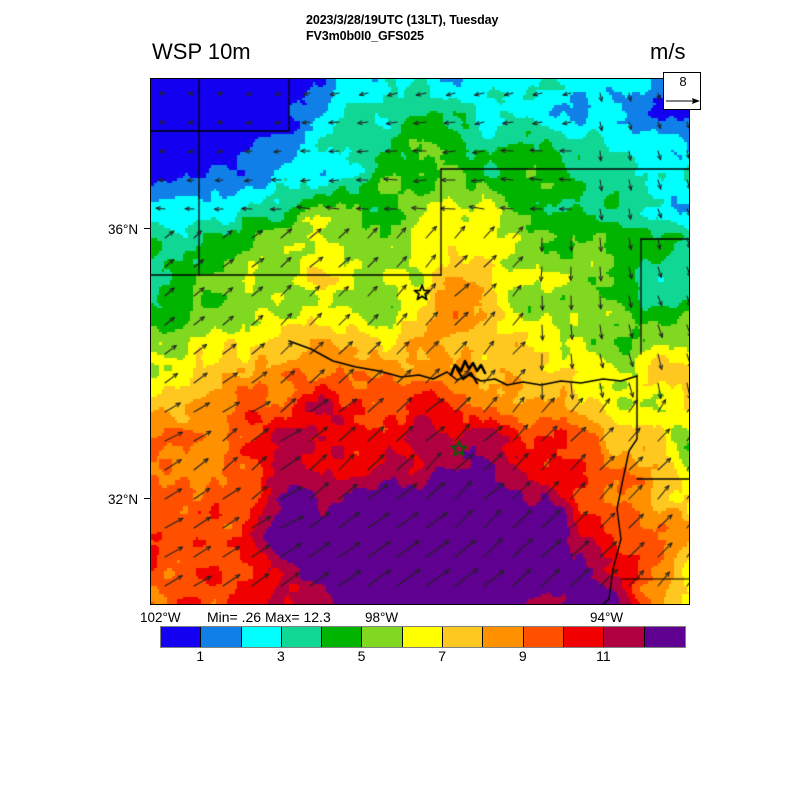 The height and width of the screenshot is (800, 800). Describe the element at coordinates (160, 617) in the screenshot. I see `lon-label-102w: 102°W` at that location.